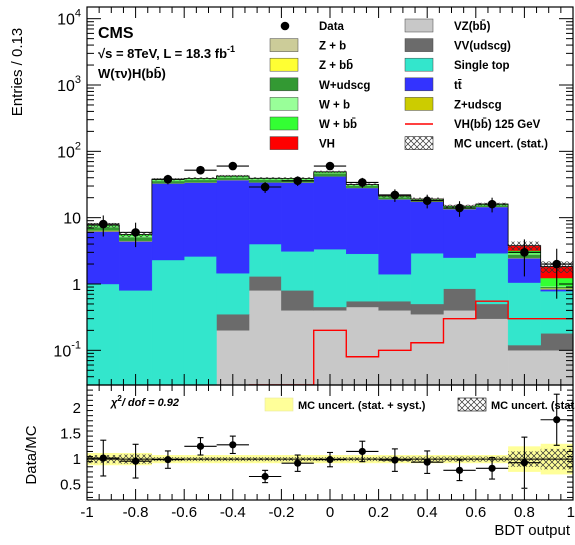 The image size is (575, 545). Describe the element at coordinates (475, 512) in the screenshot. I see `ratio-xtick-label-8: 0.6` at that location.